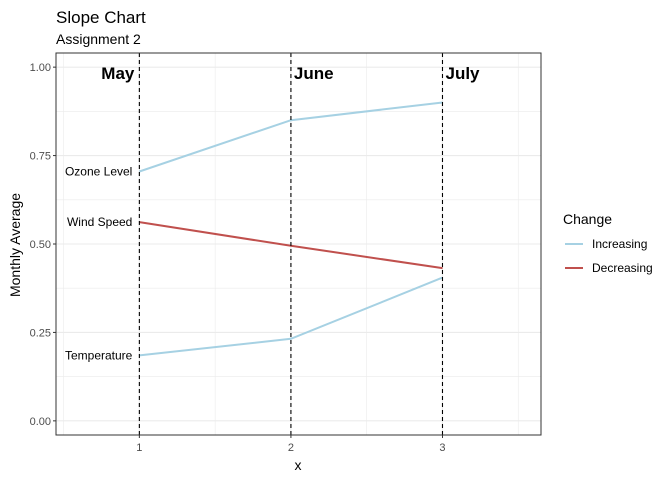 This screenshot has height=480, width=672. I want to click on x-axis-title: x, so click(298, 465).